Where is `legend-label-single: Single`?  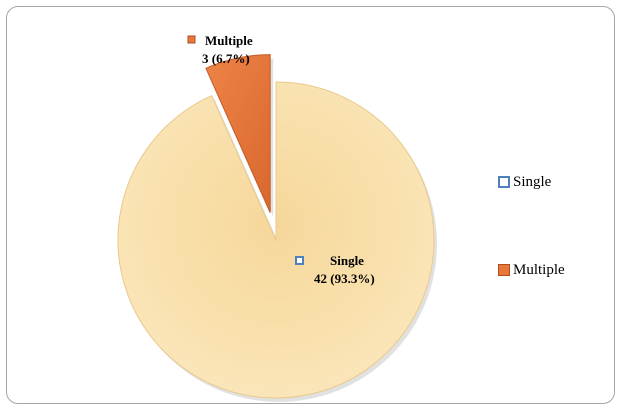 legend-label-single: Single is located at coordinates (532, 181).